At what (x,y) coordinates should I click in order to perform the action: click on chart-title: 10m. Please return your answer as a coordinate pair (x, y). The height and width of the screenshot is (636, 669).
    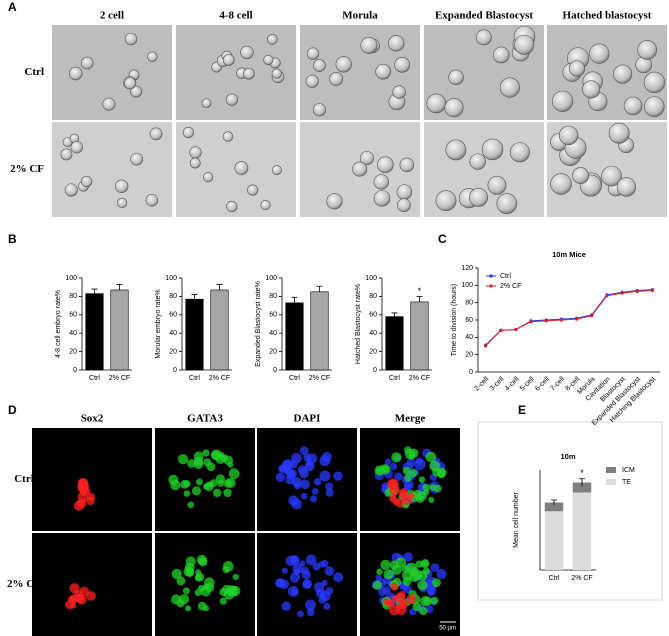
    Looking at the image, I should click on (567, 456).